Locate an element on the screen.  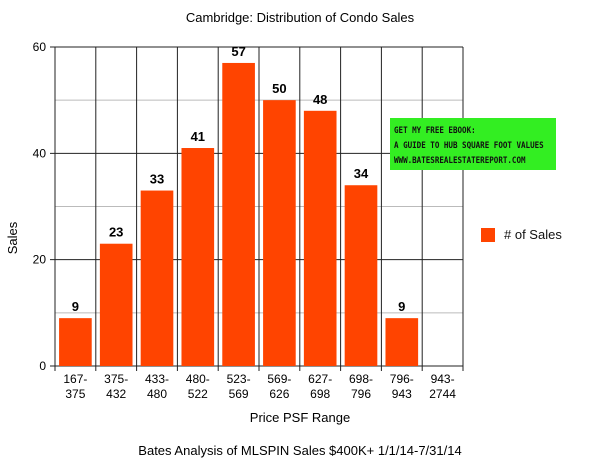
x-tick-label: 626 is located at coordinates (279, 394).